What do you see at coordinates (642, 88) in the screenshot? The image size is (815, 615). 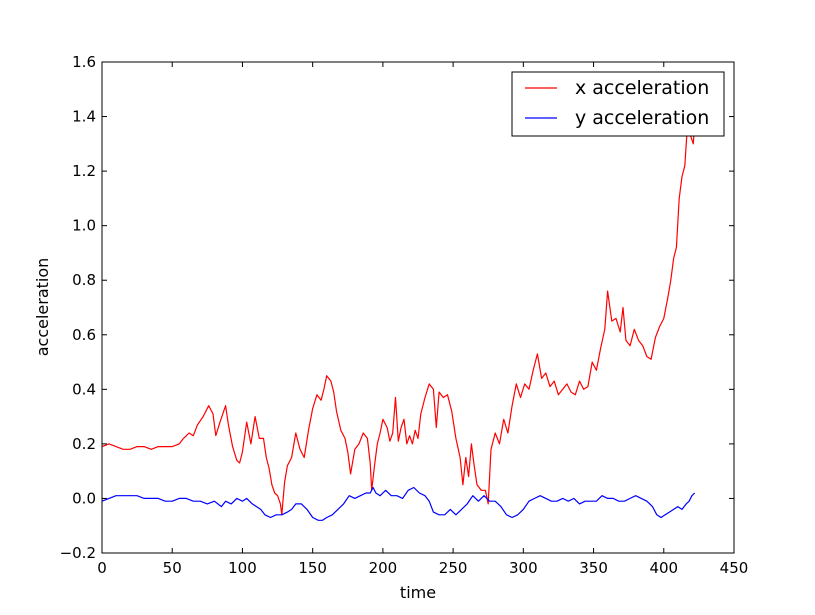 I see `legend-label-x-acceleration: x acceleration` at bounding box center [642, 88].